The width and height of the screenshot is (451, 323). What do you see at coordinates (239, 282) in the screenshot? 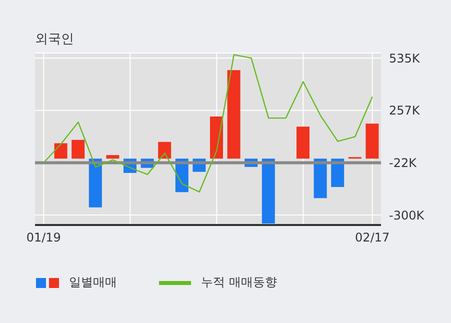
I see `legend-label: 누적 매매동향` at bounding box center [239, 282].